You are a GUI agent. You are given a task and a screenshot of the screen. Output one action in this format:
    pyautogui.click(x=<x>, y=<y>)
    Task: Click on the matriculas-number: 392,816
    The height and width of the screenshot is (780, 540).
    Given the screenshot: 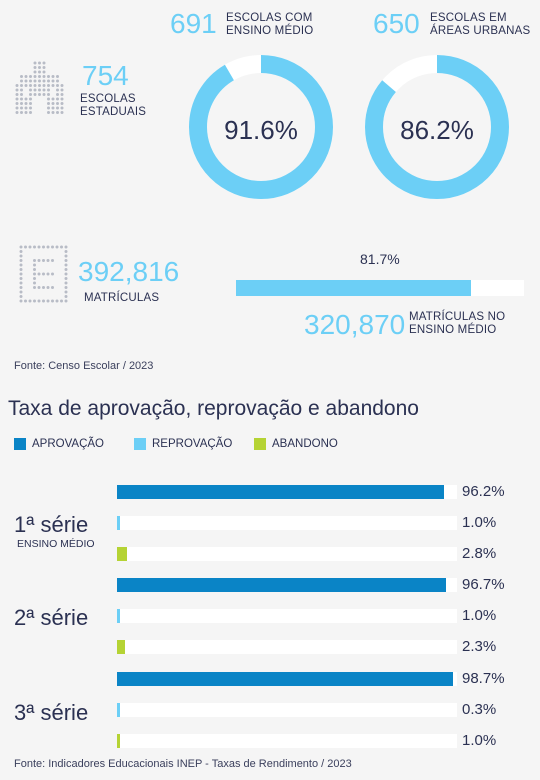 What is the action you would take?
    pyautogui.click(x=129, y=271)
    